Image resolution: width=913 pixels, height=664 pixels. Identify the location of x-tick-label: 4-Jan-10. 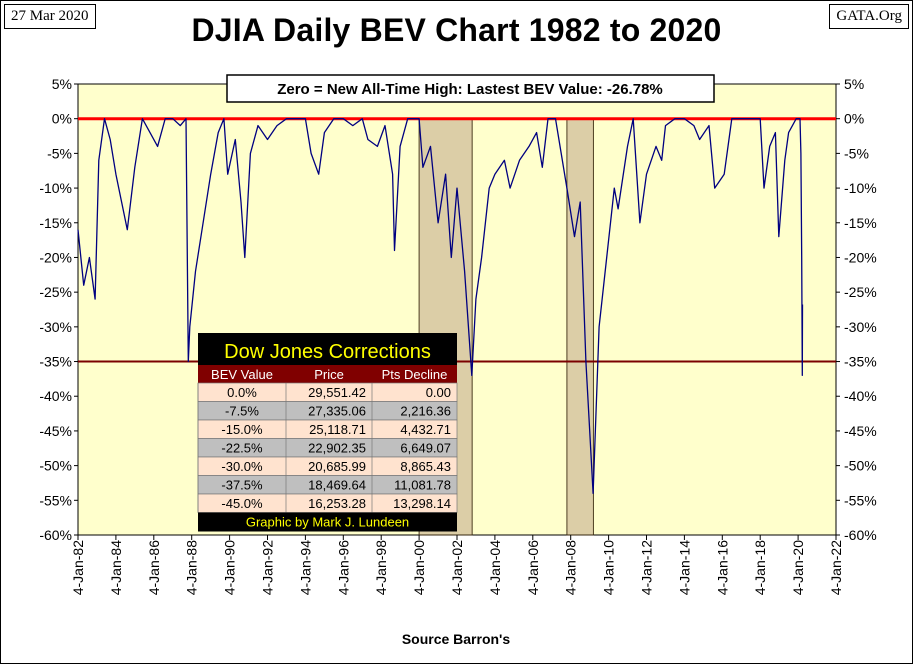
(609, 567).